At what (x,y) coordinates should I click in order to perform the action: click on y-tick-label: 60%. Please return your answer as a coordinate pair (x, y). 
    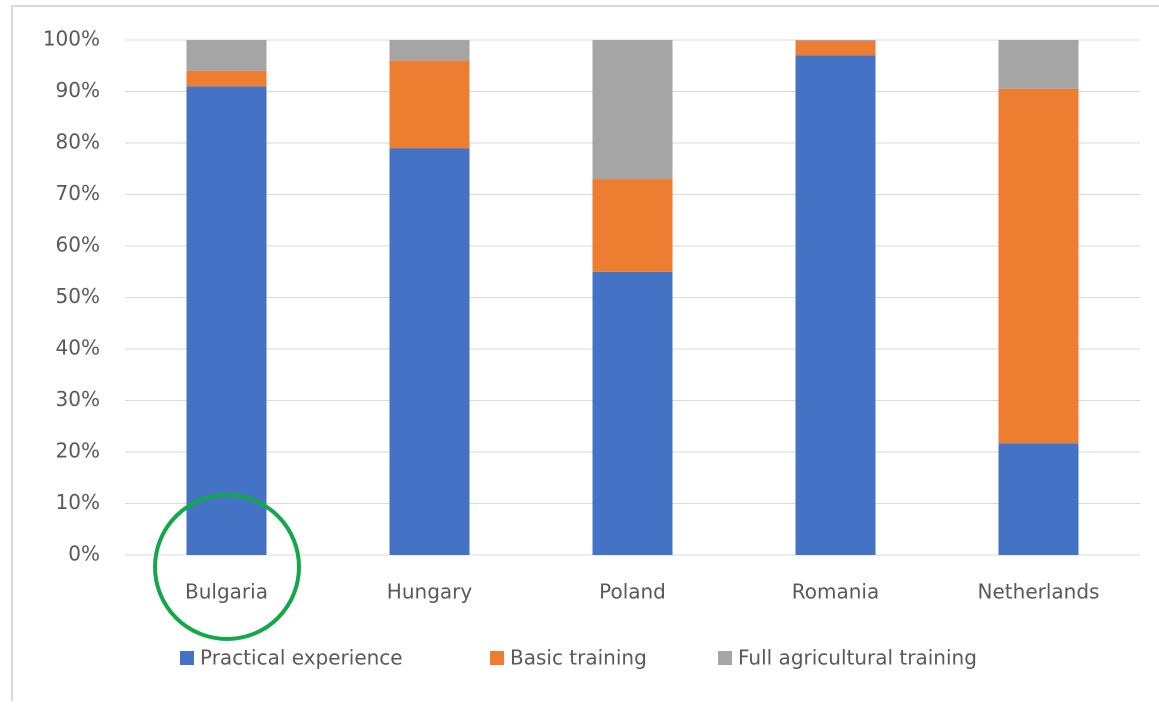
    Looking at the image, I should click on (78, 245).